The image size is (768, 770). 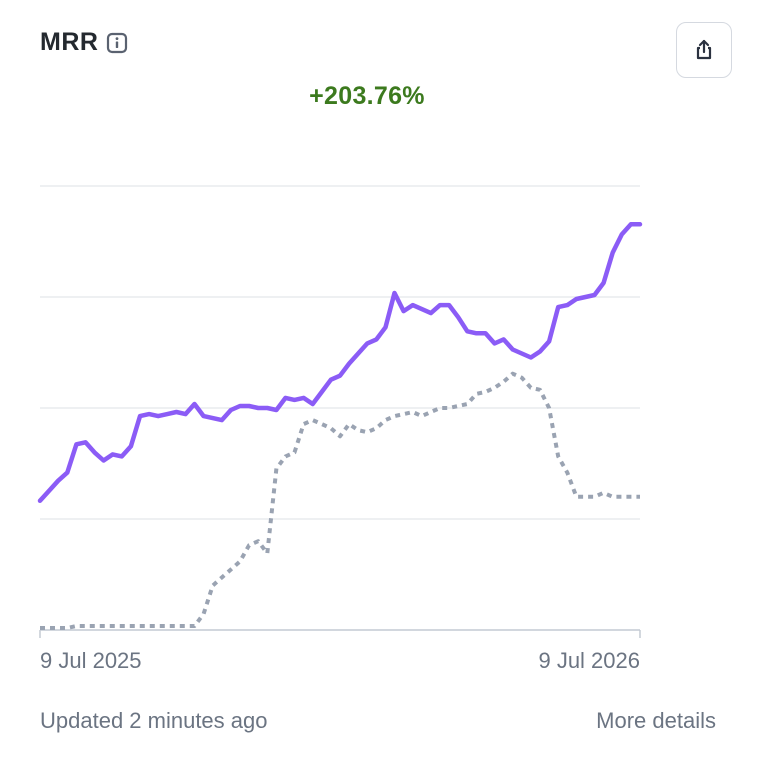 What do you see at coordinates (367, 96) in the screenshot?
I see `change-percentage: +203.76%` at bounding box center [367, 96].